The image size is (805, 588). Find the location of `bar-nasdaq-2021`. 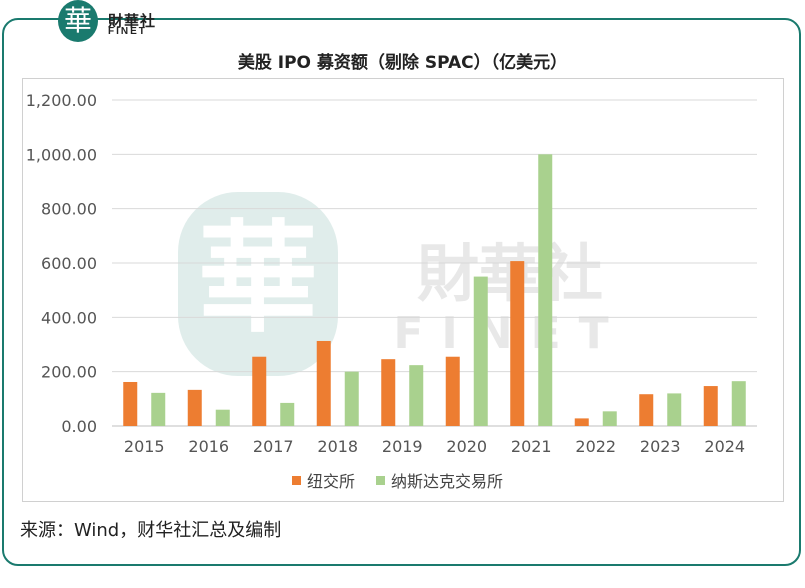

bar-nasdaq-2021 is located at coordinates (545, 290).